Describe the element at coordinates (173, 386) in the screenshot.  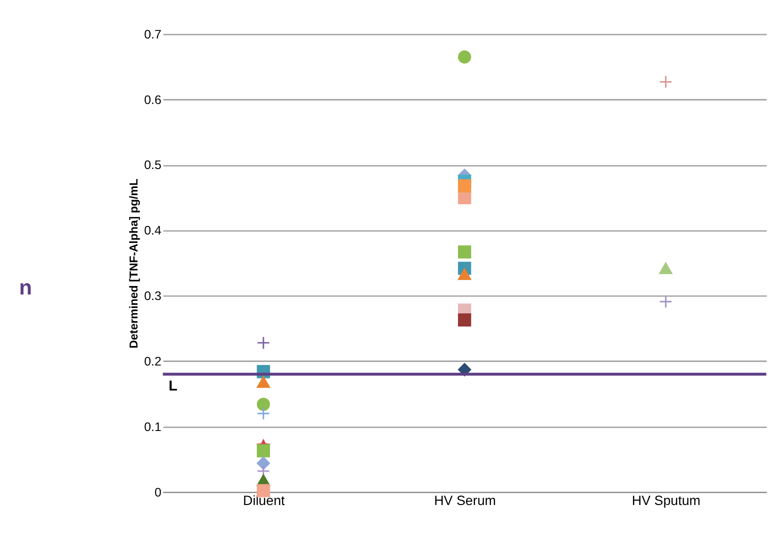
I see `ref-line-label: L` at that location.